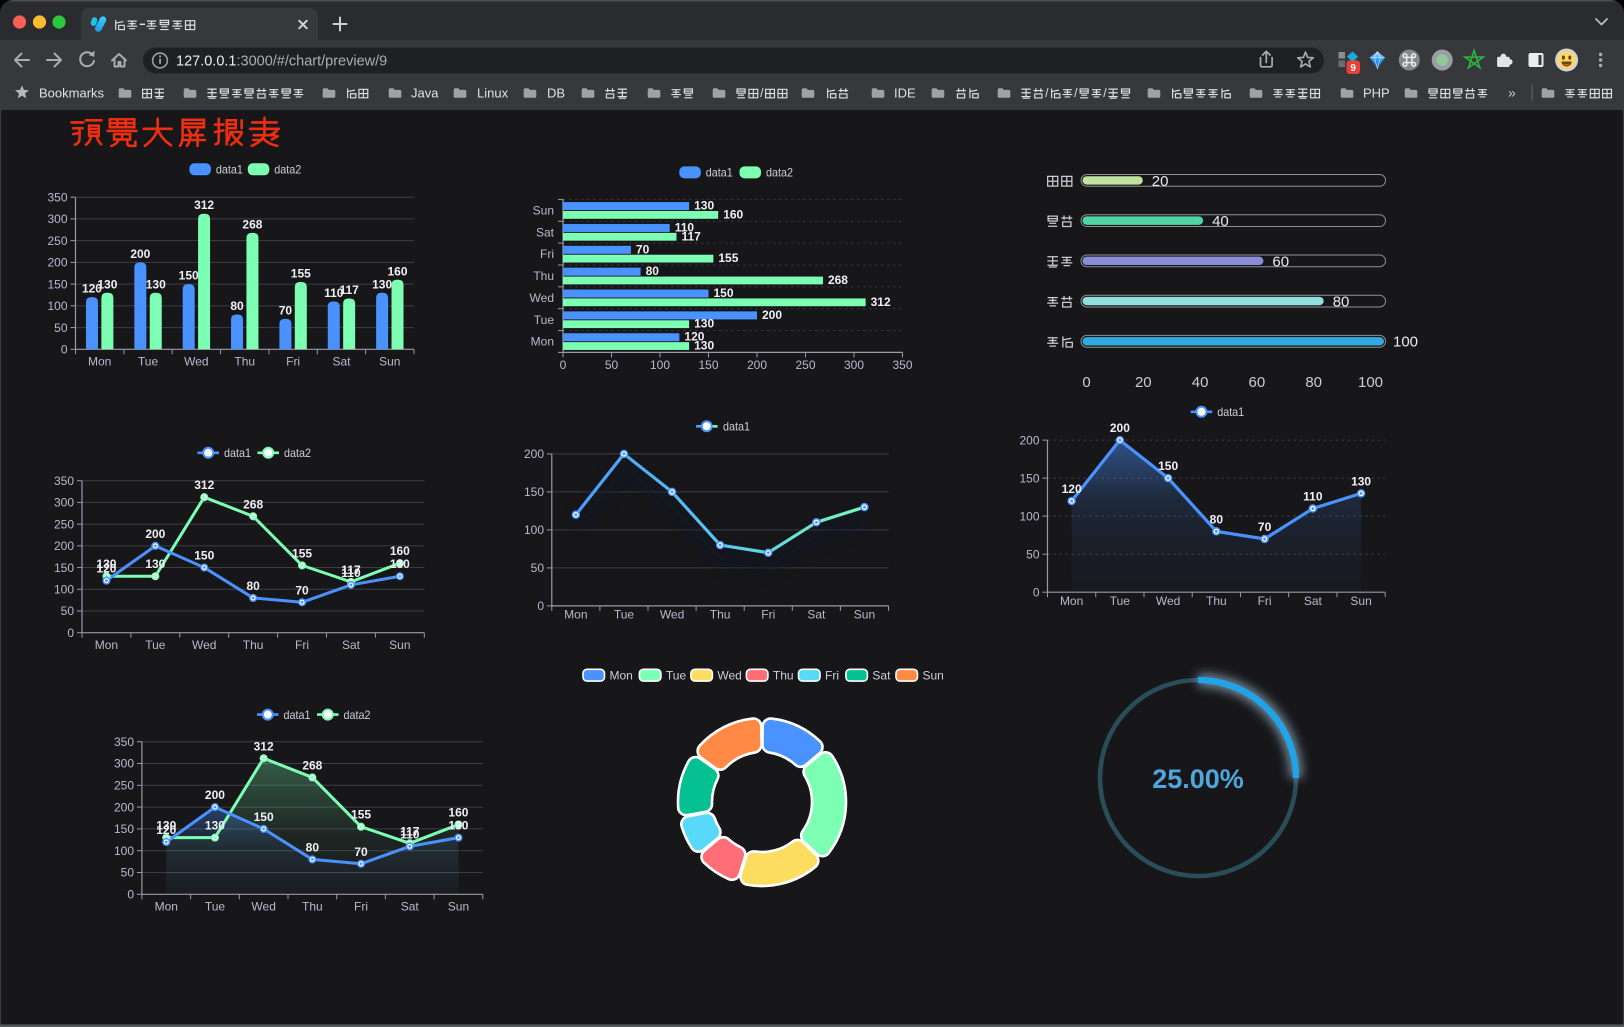 This screenshot has height=1027, width=1624. I want to click on svg-text: 9, so click(1353, 68).